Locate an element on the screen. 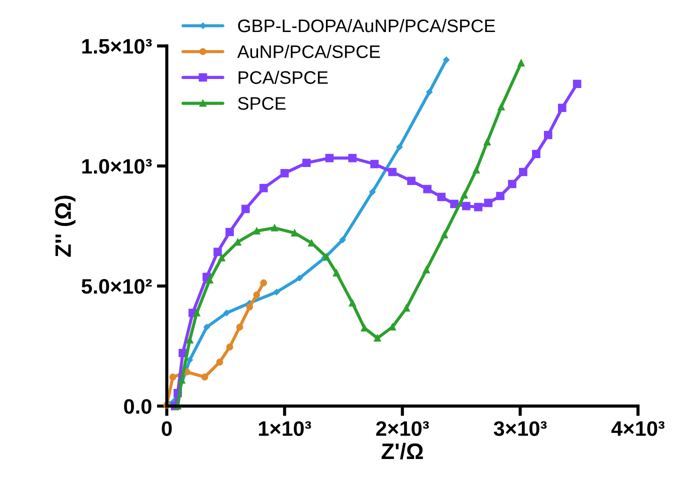  x-tick-label: 1×10³ is located at coordinates (285, 428).